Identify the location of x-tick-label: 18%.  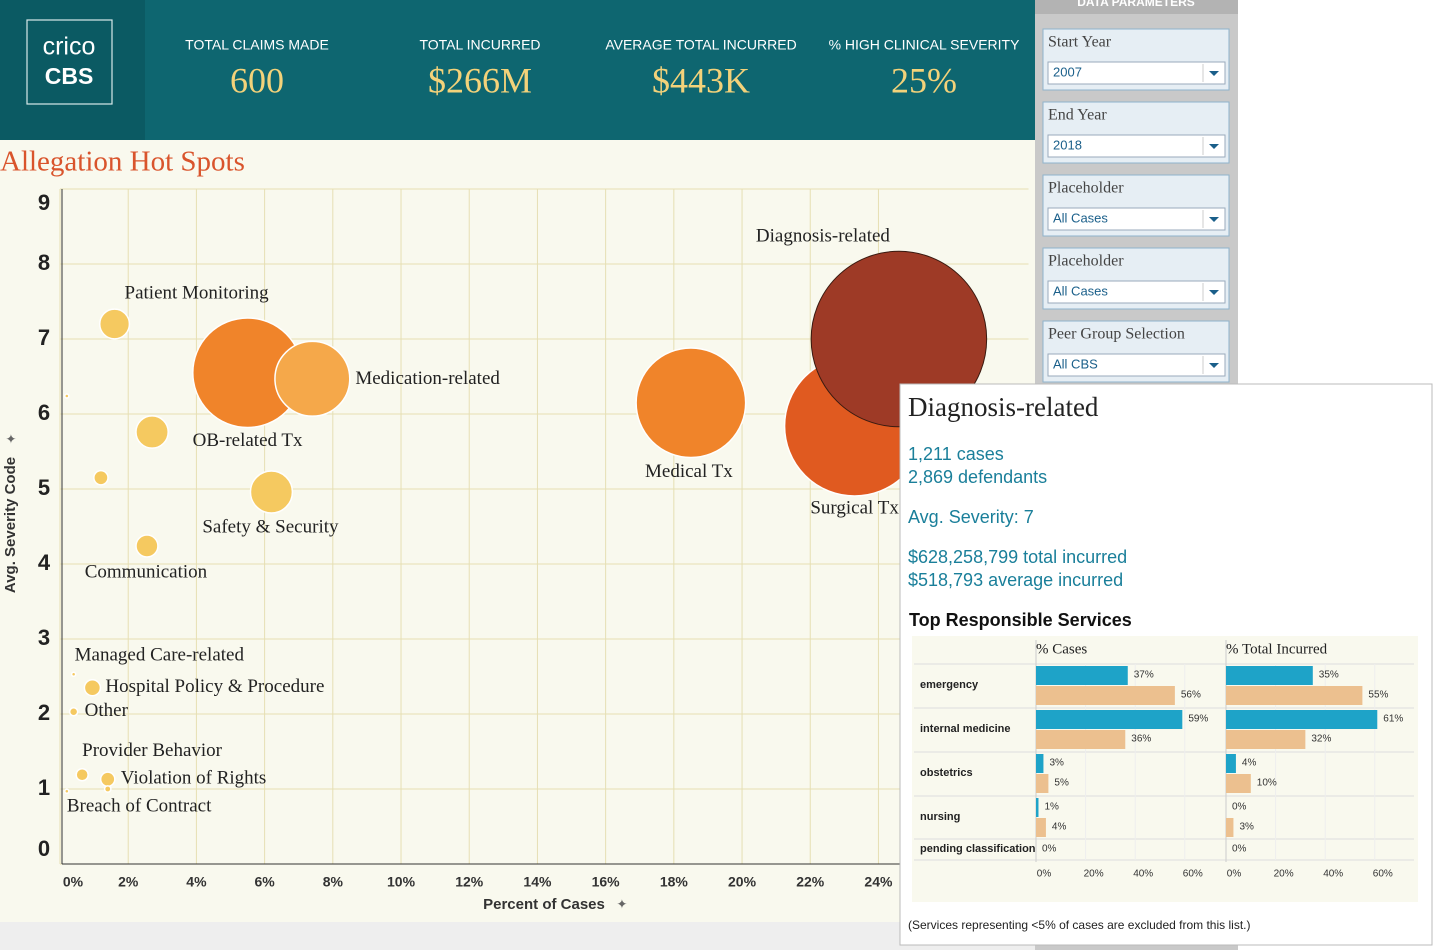
(674, 882).